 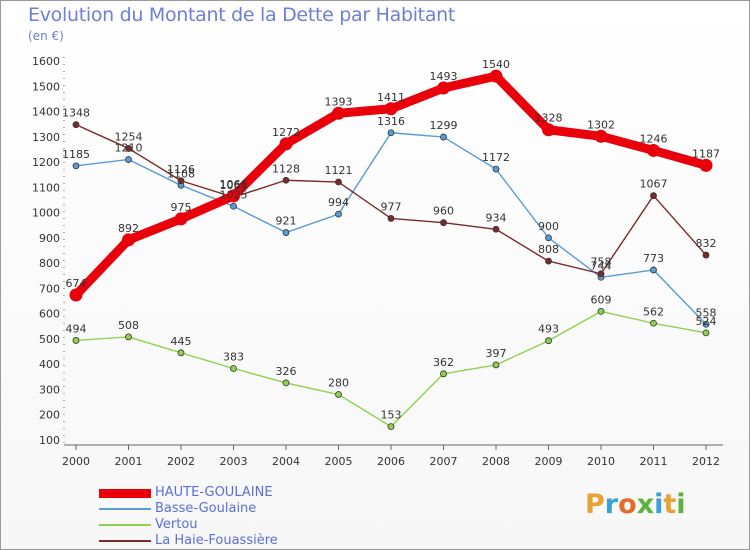 I want to click on data-label-basse-goulaine: 1172, so click(x=496, y=157).